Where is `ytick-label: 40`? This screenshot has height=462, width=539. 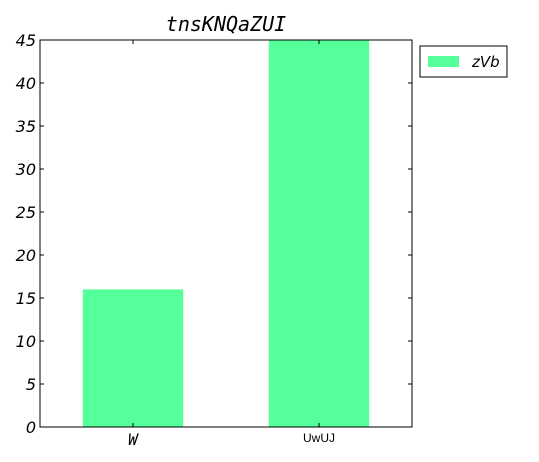 ytick-label: 40 is located at coordinates (26, 83).